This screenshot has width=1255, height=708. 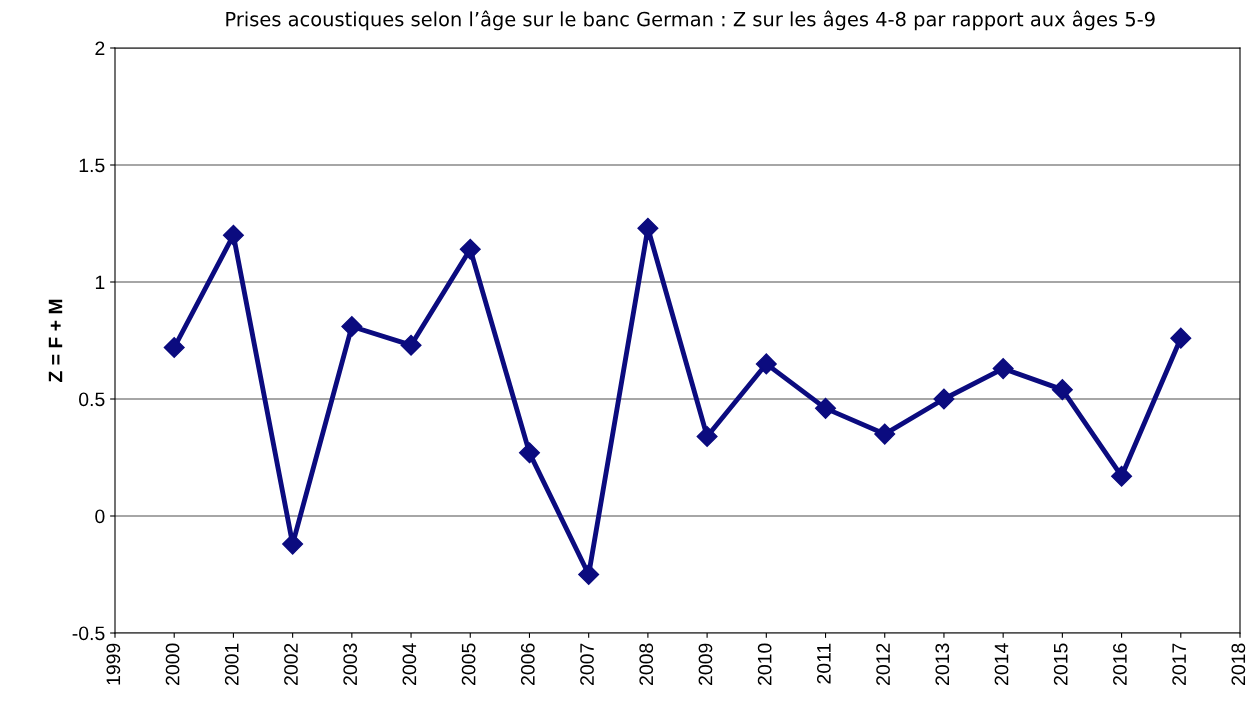 I want to click on x-tick-label: 2012, so click(x=883, y=664).